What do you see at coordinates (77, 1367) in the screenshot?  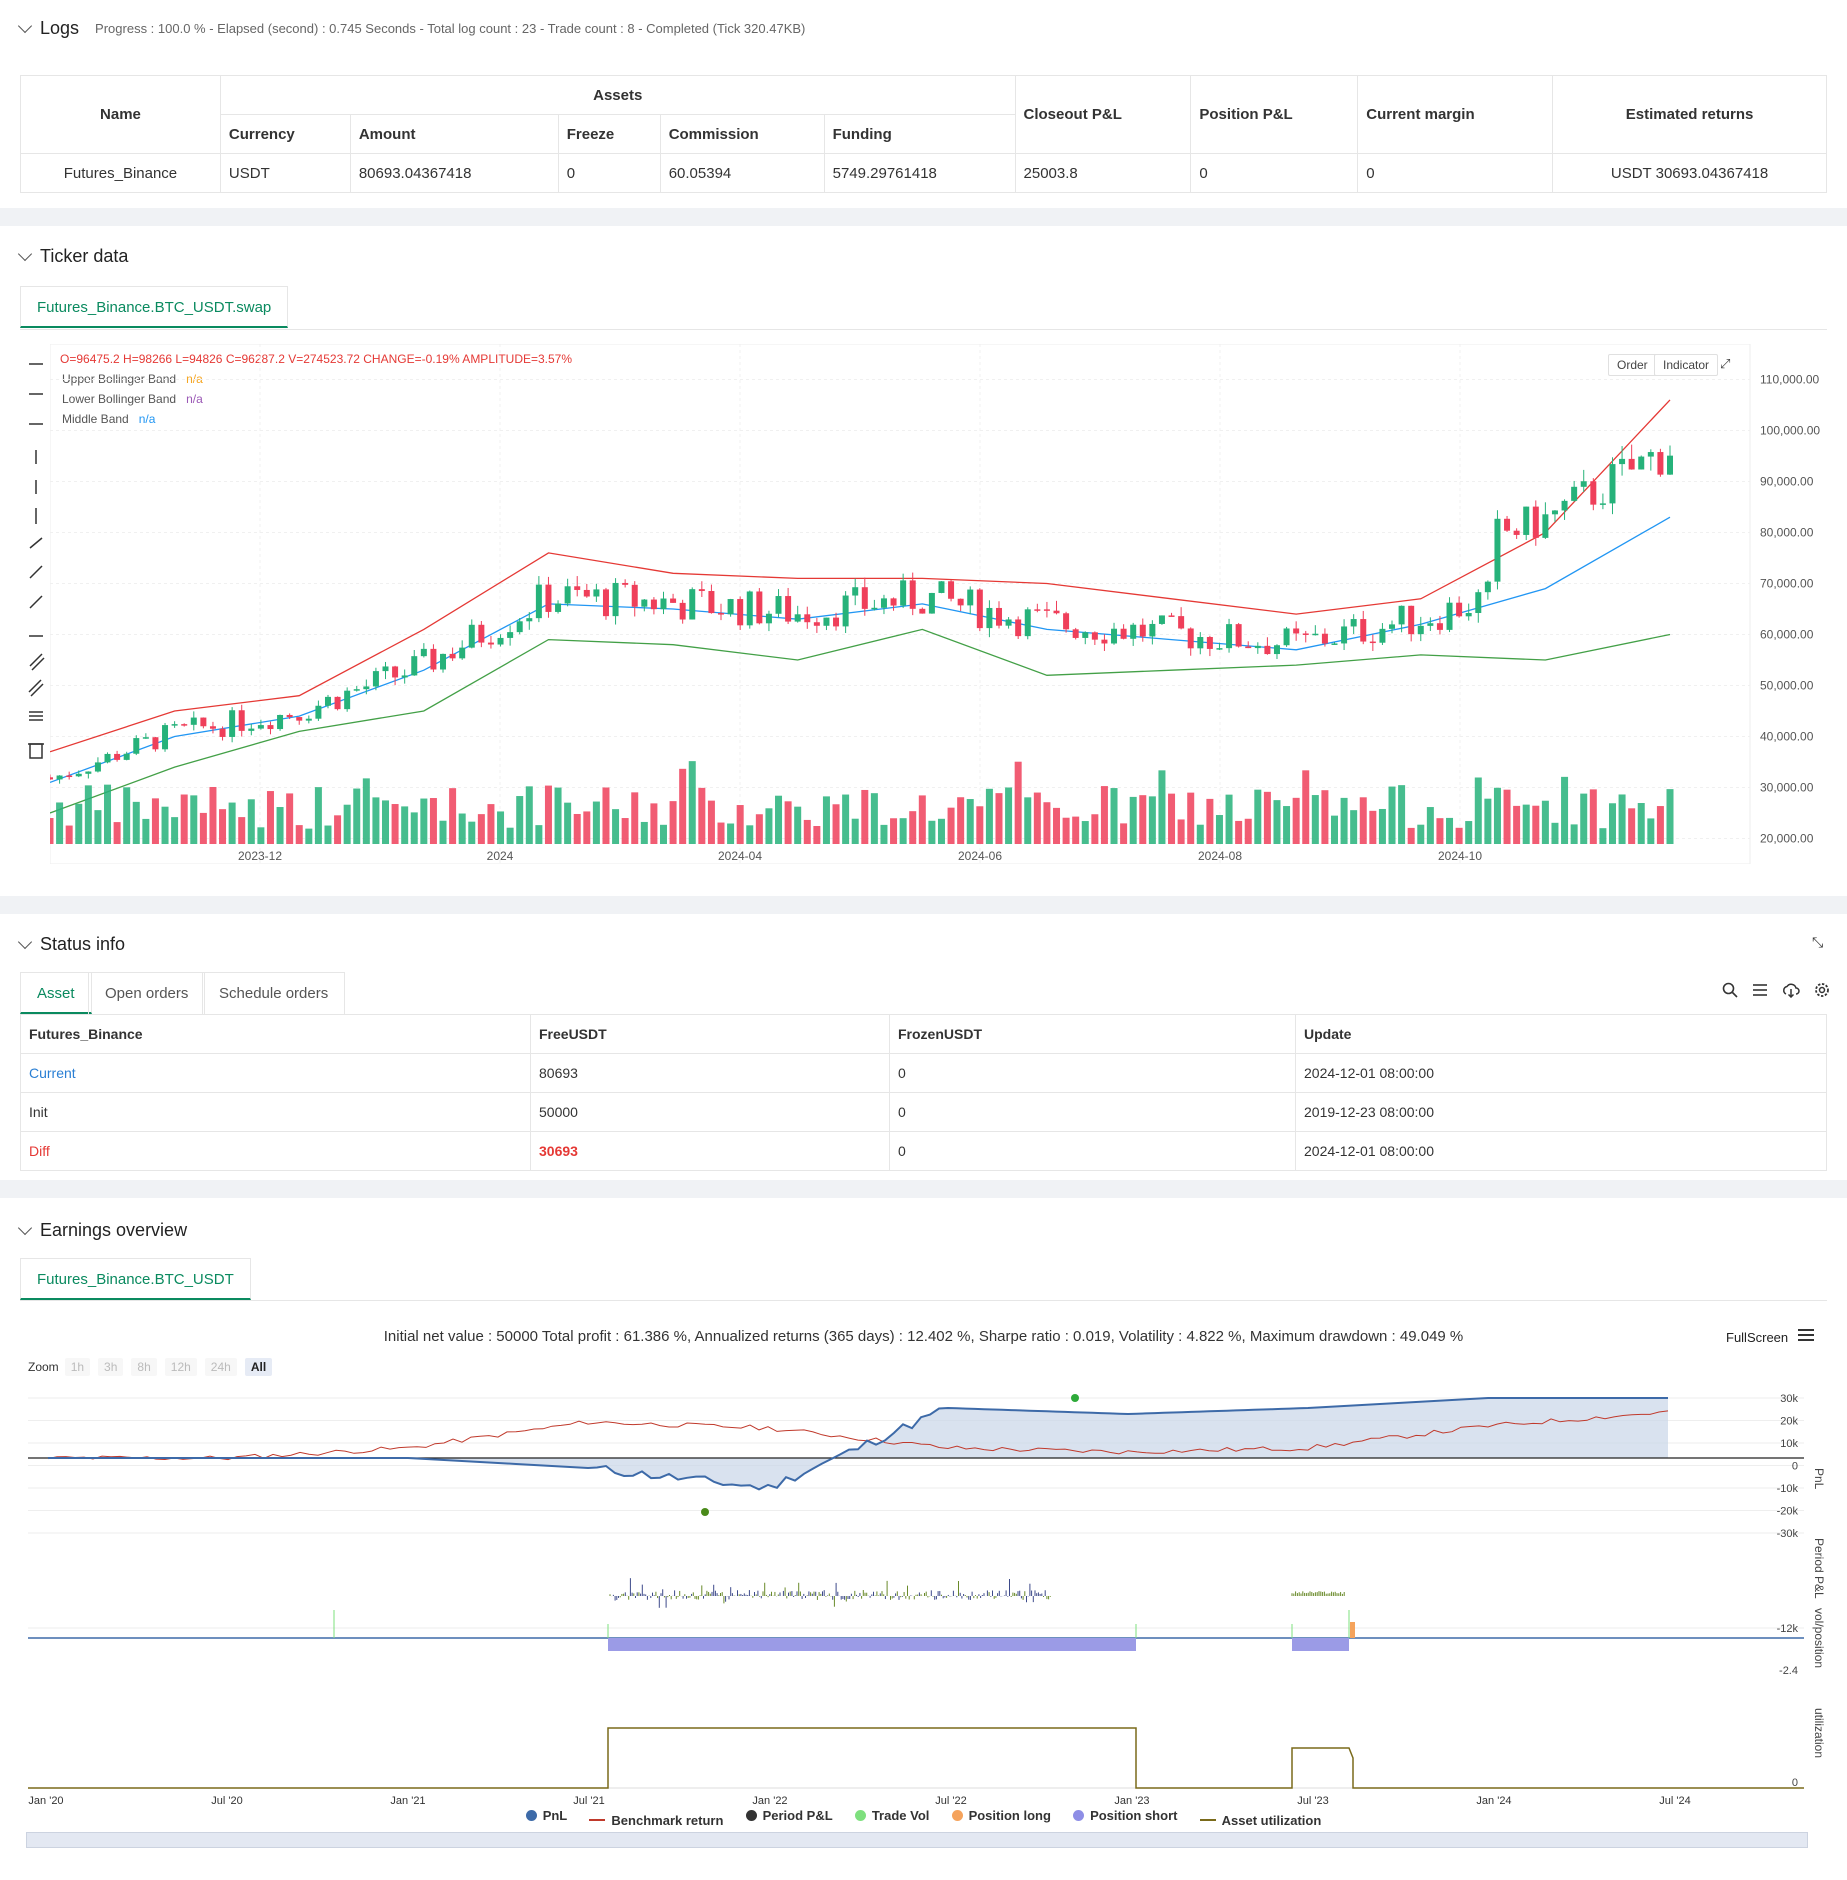 I see `zoom-1h: 1h` at bounding box center [77, 1367].